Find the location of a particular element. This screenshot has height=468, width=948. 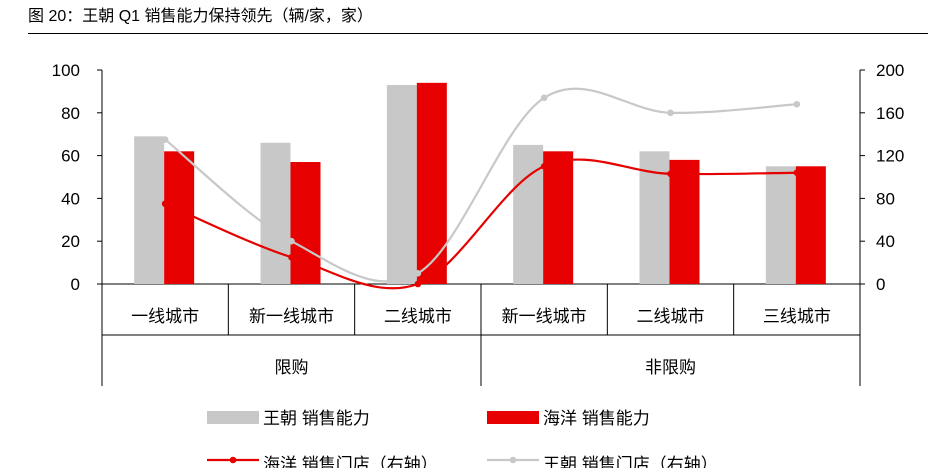

group-label: 限购 is located at coordinates (292, 367).